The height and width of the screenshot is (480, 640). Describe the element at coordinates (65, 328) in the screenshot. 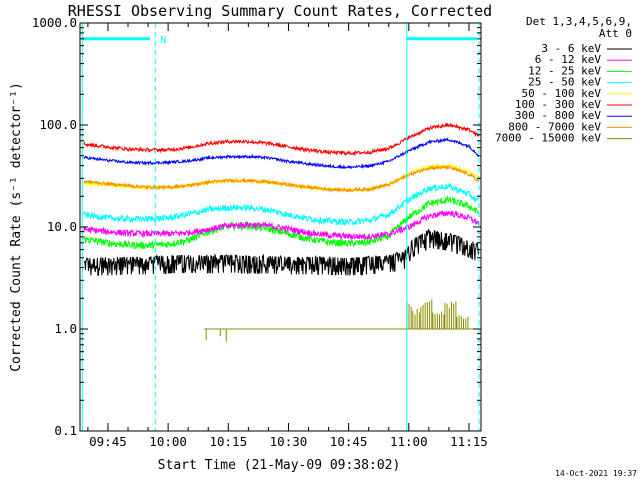

I see `y-tick-label: 1.0` at that location.